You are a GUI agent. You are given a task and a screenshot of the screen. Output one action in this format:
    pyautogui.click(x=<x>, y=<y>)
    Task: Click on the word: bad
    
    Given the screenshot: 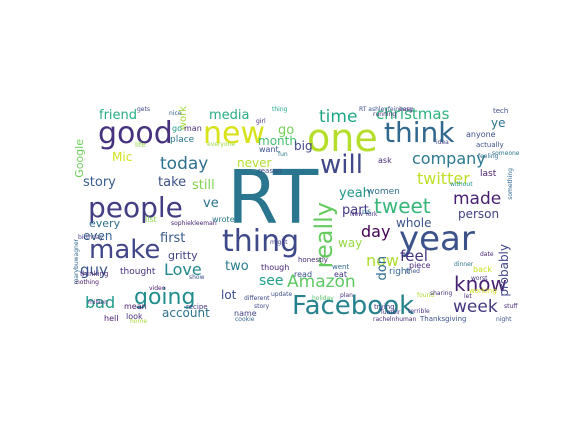 What is the action you would take?
    pyautogui.click(x=100, y=302)
    